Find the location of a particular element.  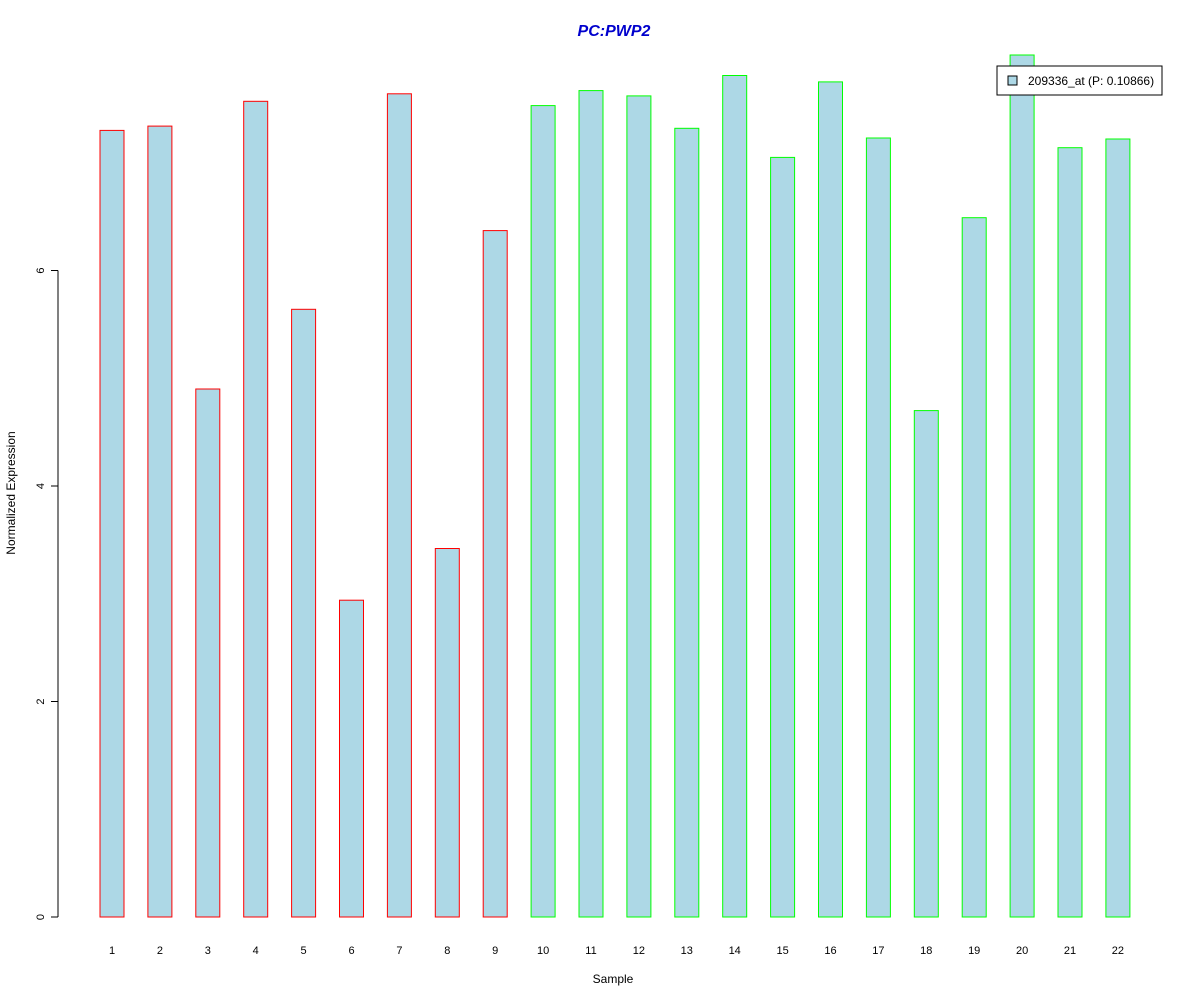

x-tick-label: 15 is located at coordinates (782, 951).